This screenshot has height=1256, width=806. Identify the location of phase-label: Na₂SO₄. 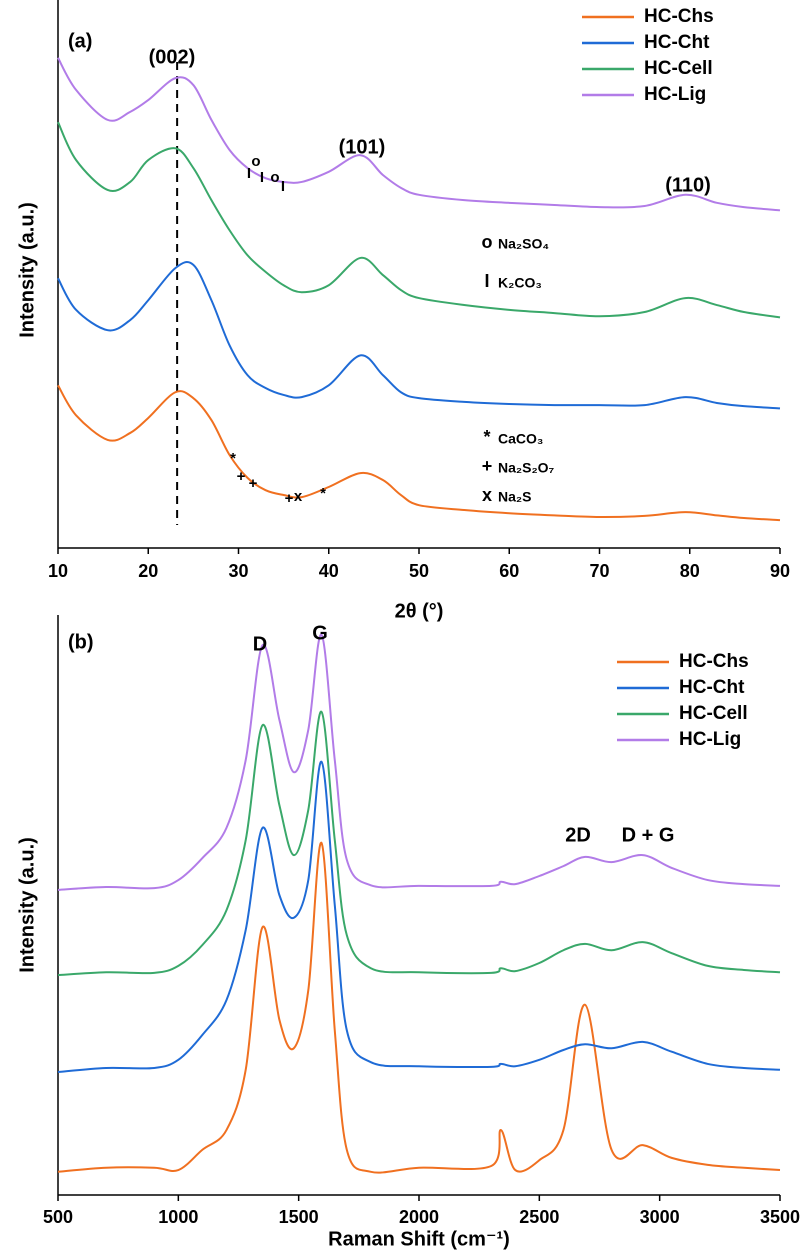
(523, 244).